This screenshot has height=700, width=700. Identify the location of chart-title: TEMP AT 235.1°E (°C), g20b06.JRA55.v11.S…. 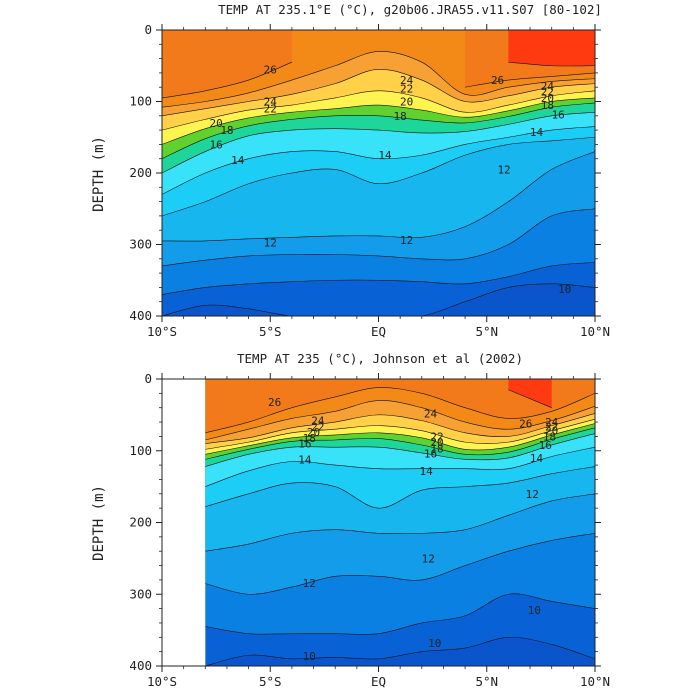
(410, 9).